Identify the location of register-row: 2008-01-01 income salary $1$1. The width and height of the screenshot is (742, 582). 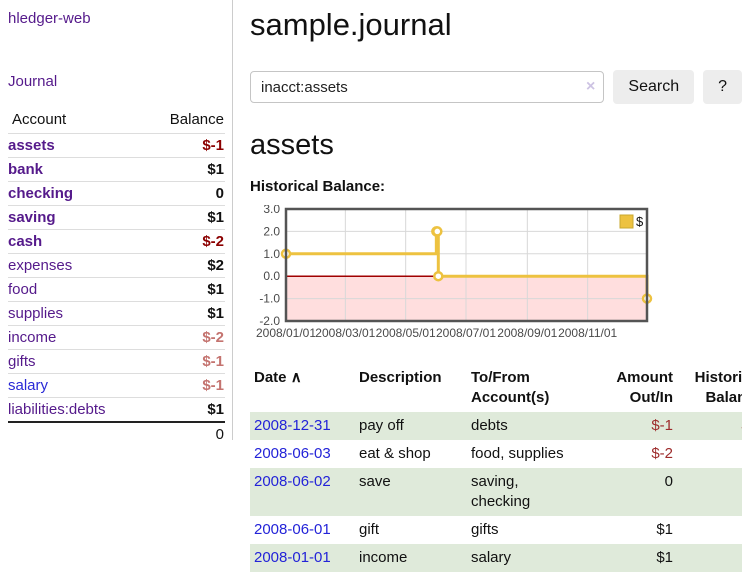
(496, 558).